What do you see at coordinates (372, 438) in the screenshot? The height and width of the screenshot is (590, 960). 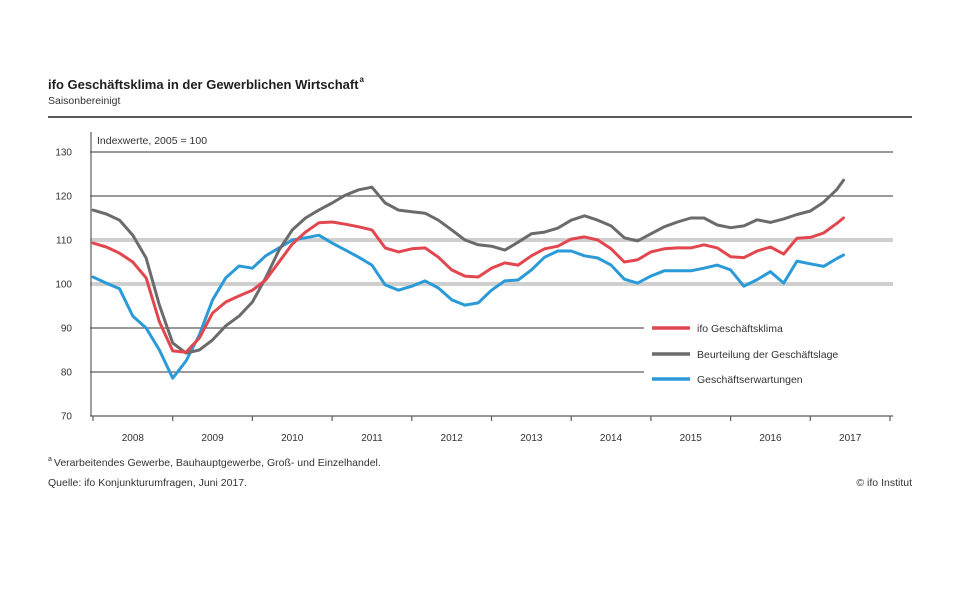 I see `x-tick-label: 2011` at bounding box center [372, 438].